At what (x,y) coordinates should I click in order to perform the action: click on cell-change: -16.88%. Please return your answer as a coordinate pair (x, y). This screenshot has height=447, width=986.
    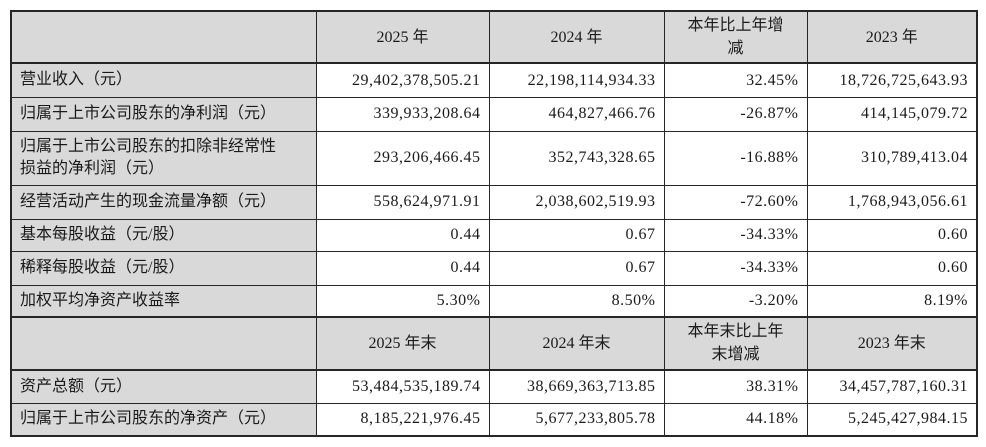
    Looking at the image, I should click on (735, 158).